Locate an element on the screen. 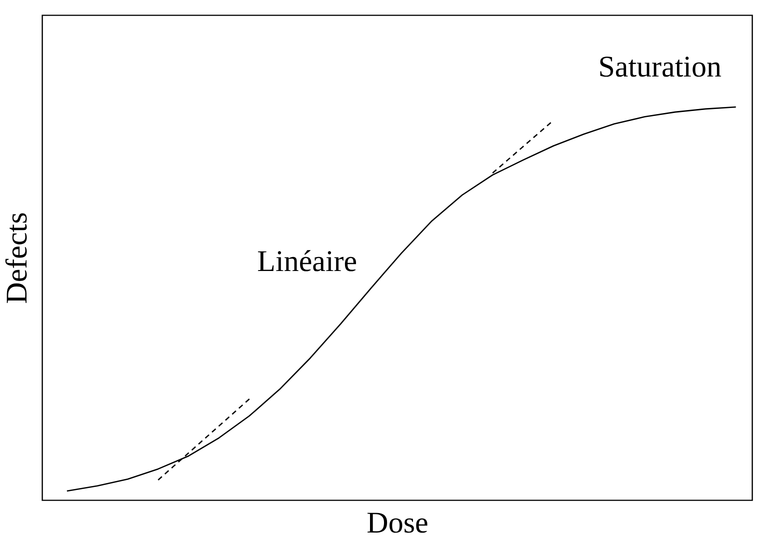 Image resolution: width=758 pixels, height=546 pixels. text: Saturation is located at coordinates (660, 67).